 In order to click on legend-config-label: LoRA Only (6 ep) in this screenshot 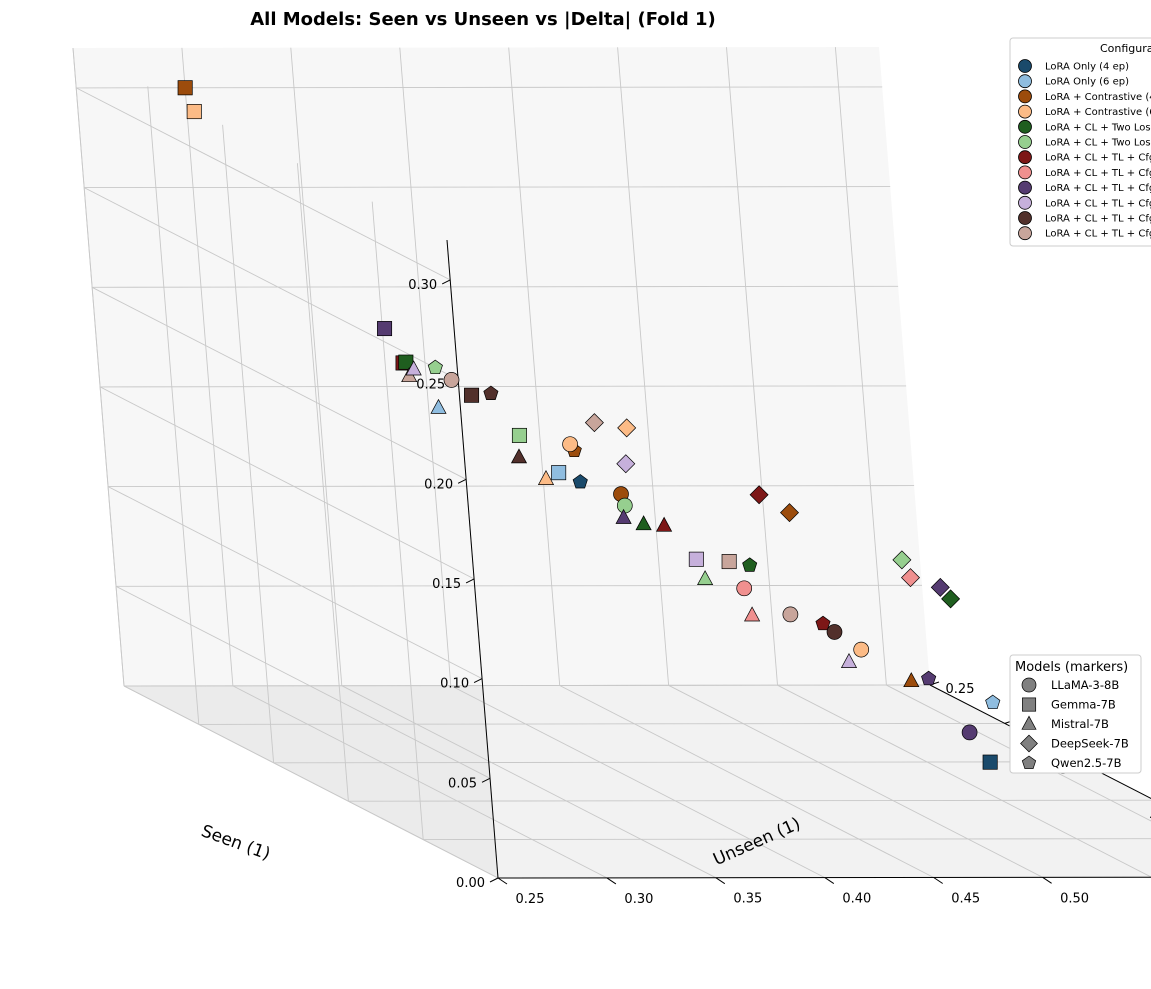, I will do `click(1087, 82)`.